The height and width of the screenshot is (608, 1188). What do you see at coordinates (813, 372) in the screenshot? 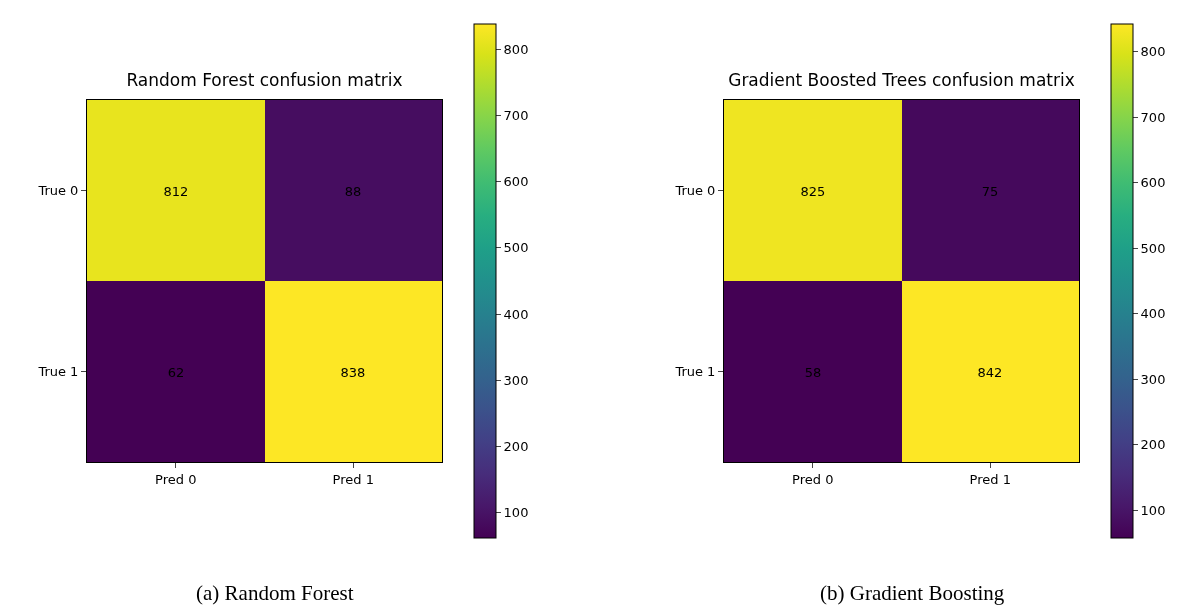
I see `data-label: 58` at bounding box center [813, 372].